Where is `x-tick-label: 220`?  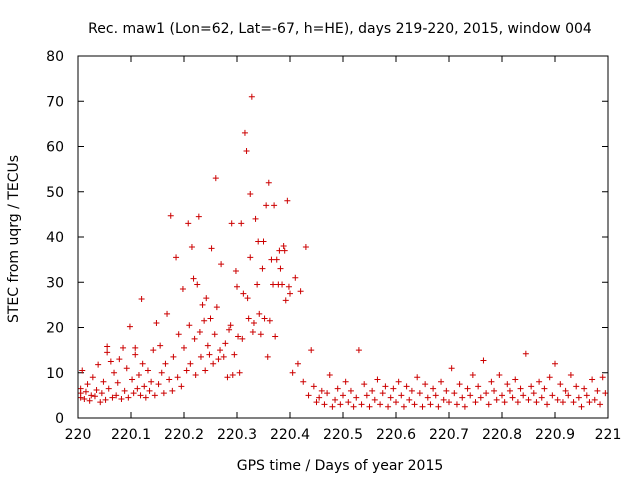 x-tick-label: 220 is located at coordinates (78, 435).